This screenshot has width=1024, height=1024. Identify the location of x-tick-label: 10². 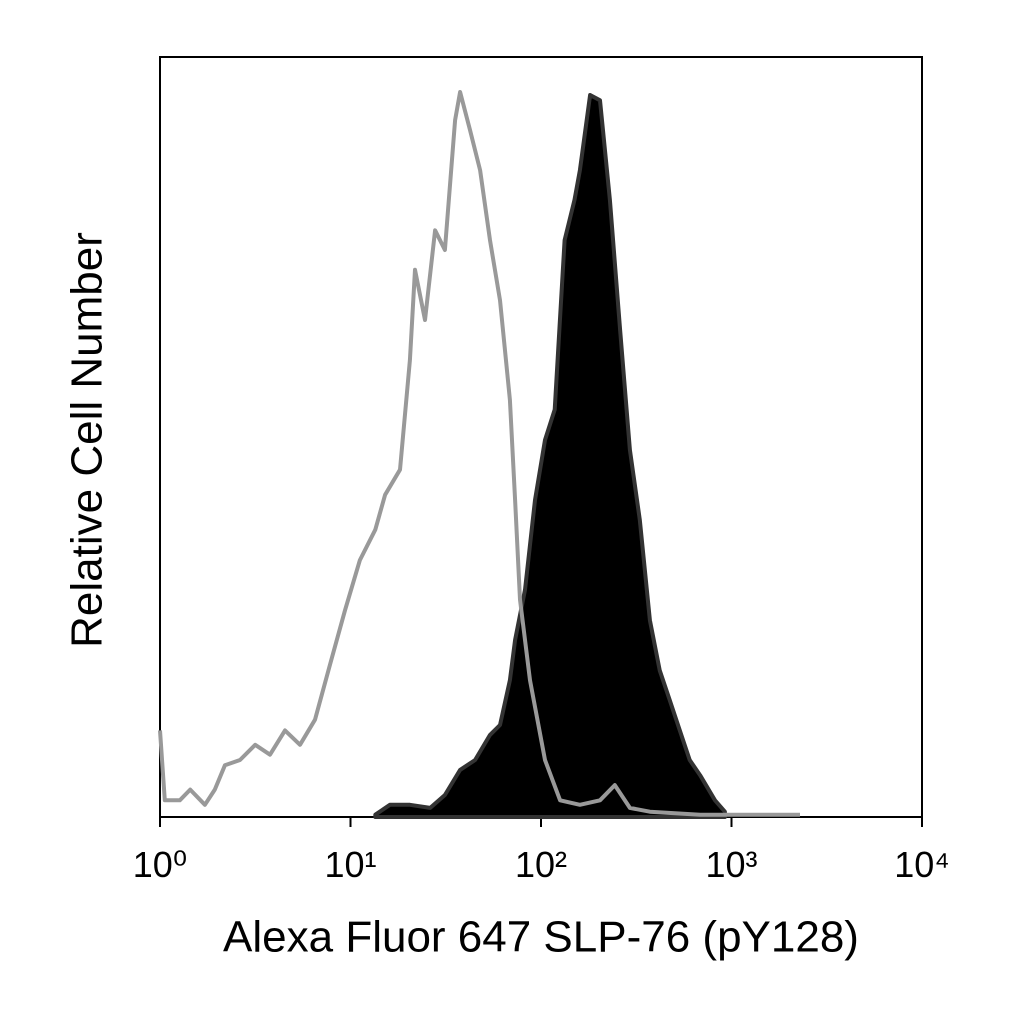
(541, 864).